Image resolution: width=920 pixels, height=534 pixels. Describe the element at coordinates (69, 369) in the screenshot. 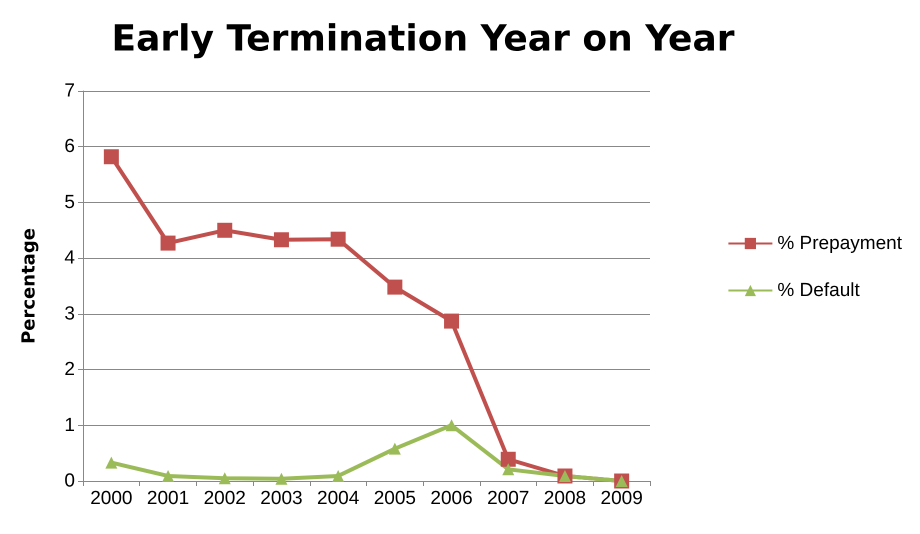

I see `y-tick-label: 2` at that location.